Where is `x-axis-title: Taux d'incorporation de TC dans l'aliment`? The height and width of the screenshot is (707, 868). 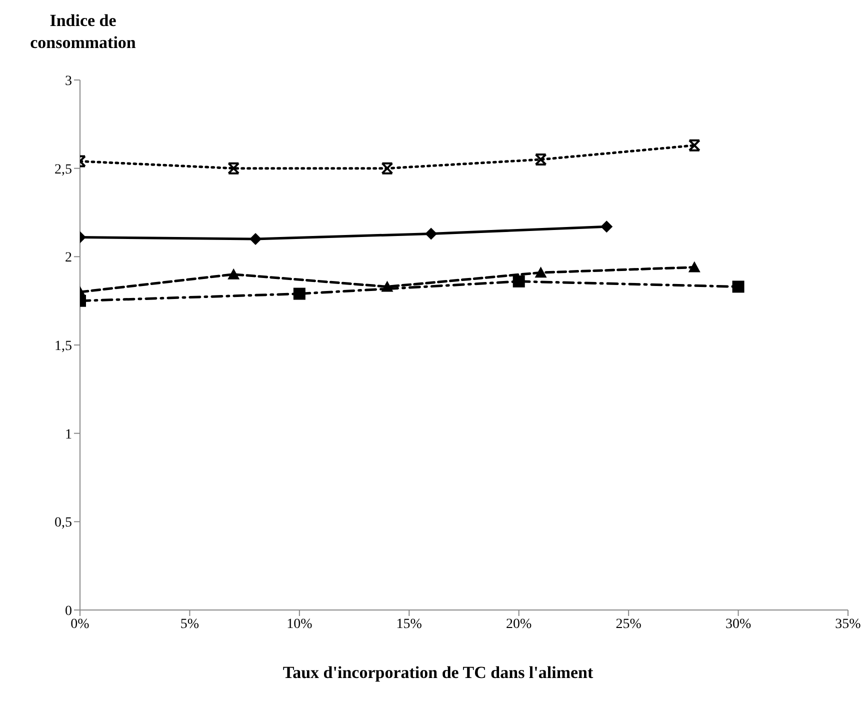
x-axis-title: Taux d'incorporation de TC dans l'aliment is located at coordinates (438, 673).